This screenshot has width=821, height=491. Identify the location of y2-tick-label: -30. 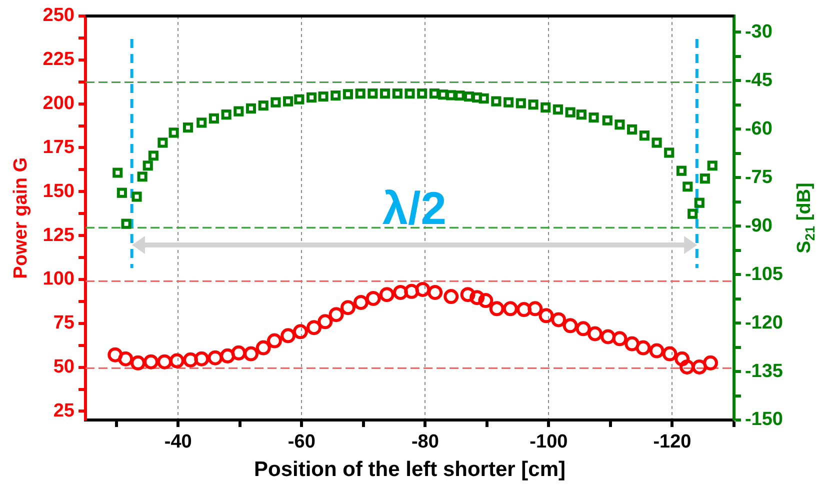
(758, 31).